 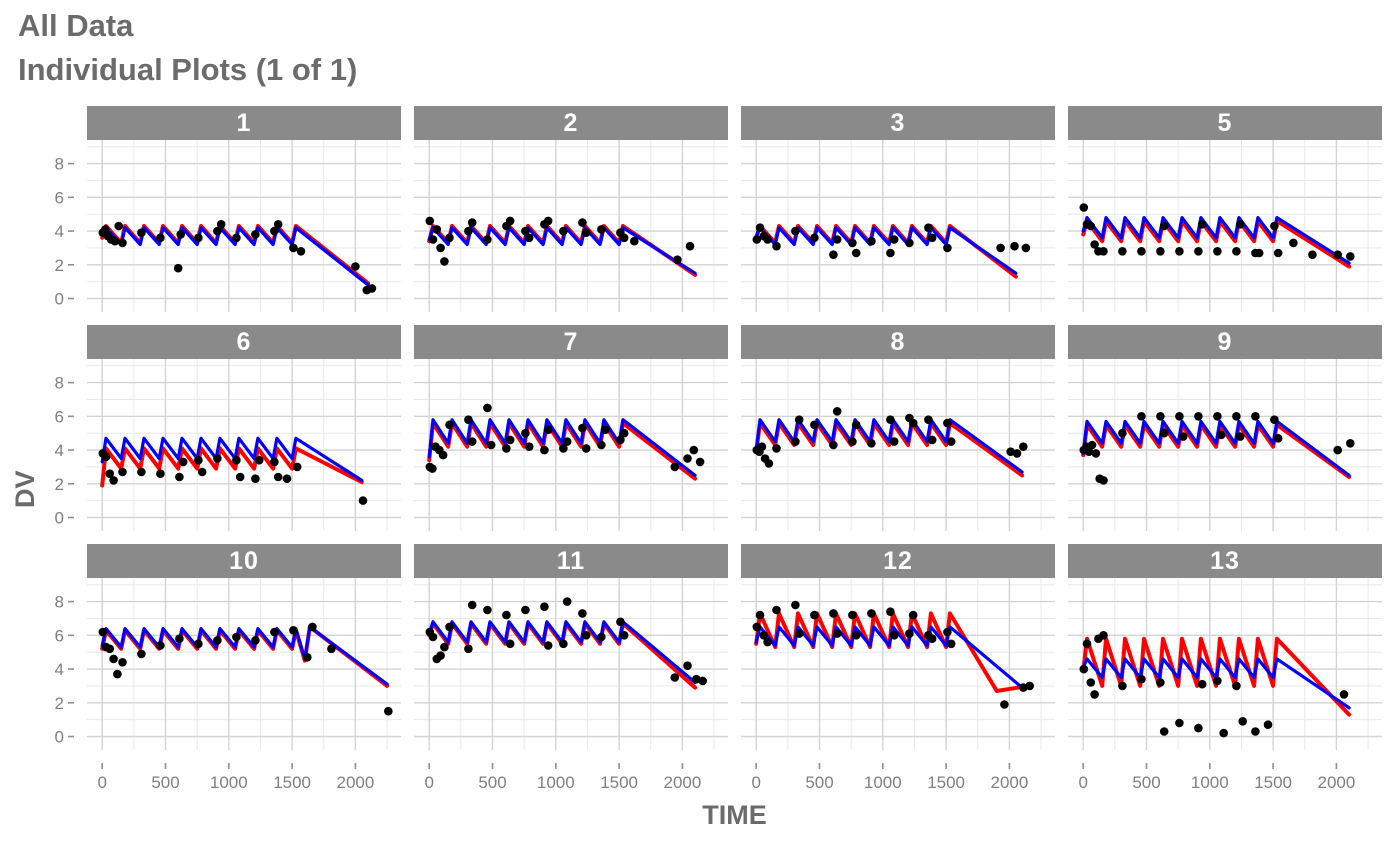 I want to click on facet-panel-13: 13, so click(x=1225, y=647).